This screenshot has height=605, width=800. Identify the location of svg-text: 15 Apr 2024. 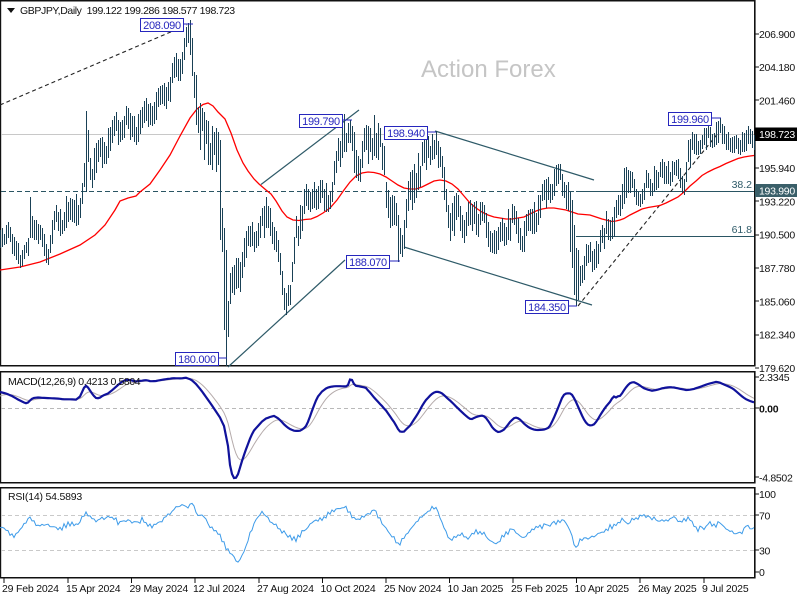
(93, 589).